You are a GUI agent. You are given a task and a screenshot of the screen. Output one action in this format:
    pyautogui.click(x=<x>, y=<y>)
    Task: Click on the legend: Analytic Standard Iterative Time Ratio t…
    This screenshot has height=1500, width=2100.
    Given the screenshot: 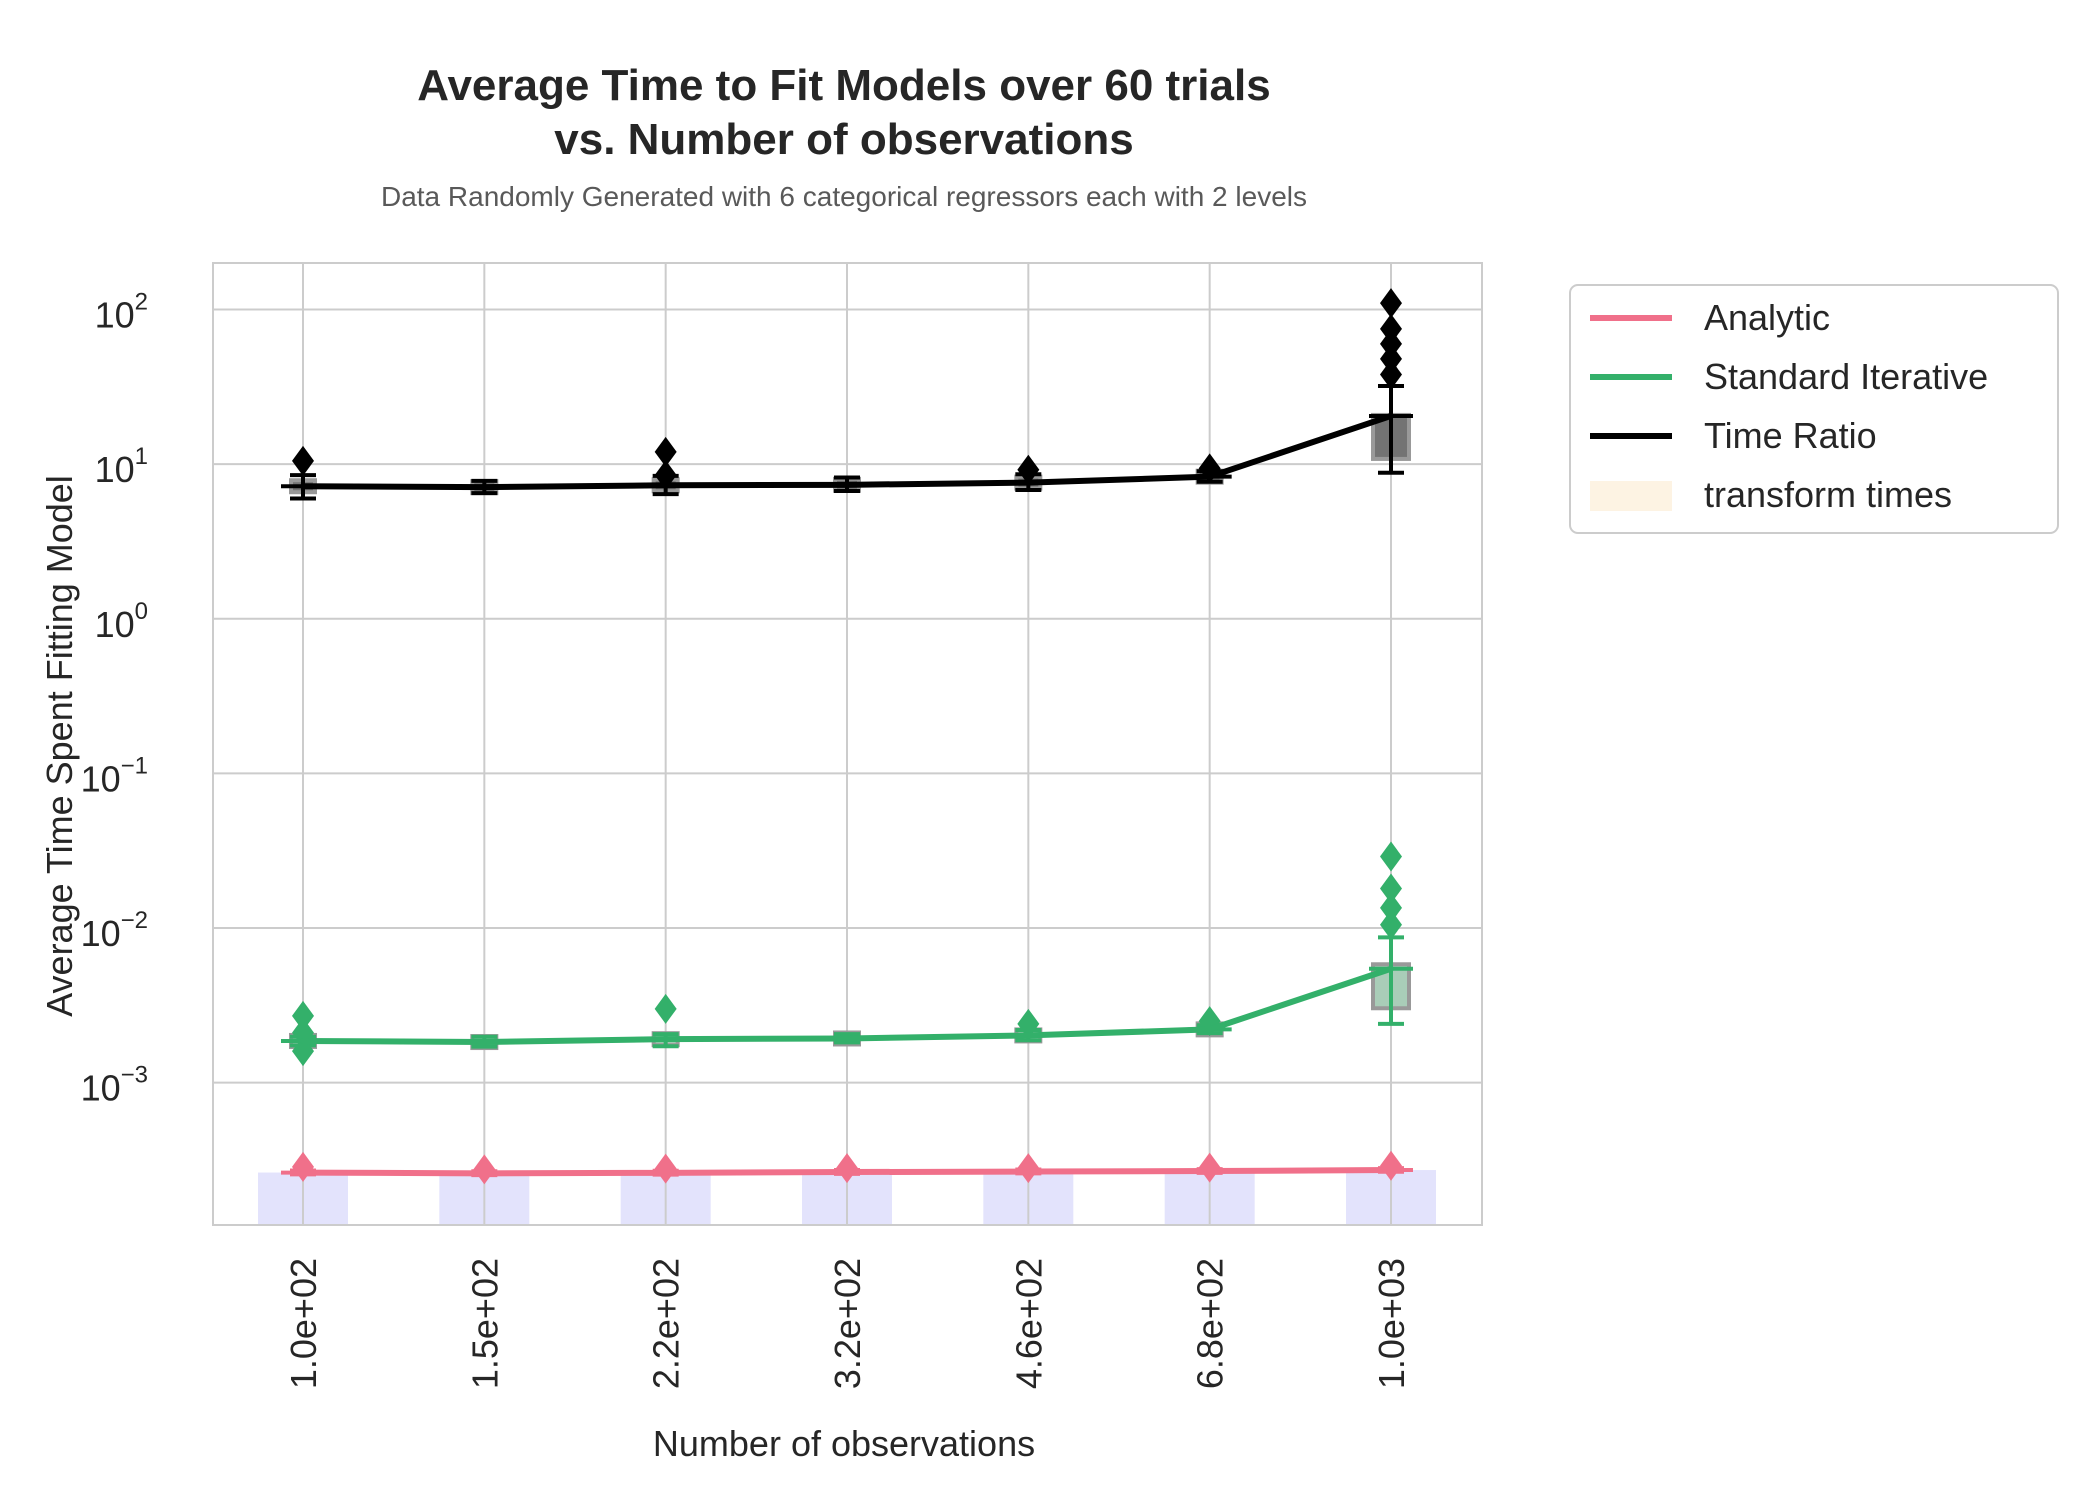 What is the action you would take?
    pyautogui.click(x=1814, y=409)
    